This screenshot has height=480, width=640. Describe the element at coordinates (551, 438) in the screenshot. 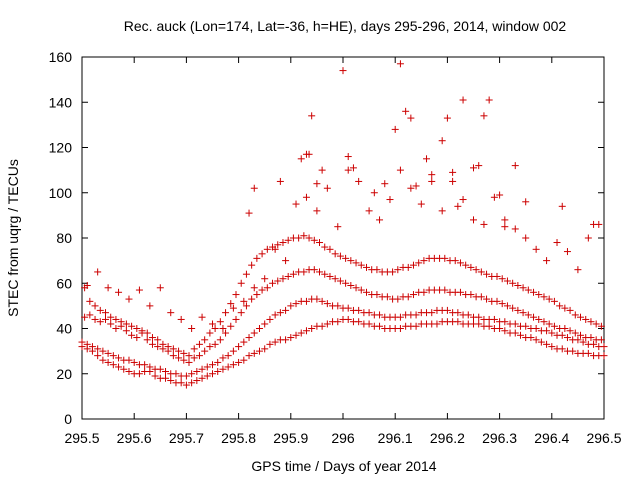

I see `x-tick-label: 296.4` at that location.